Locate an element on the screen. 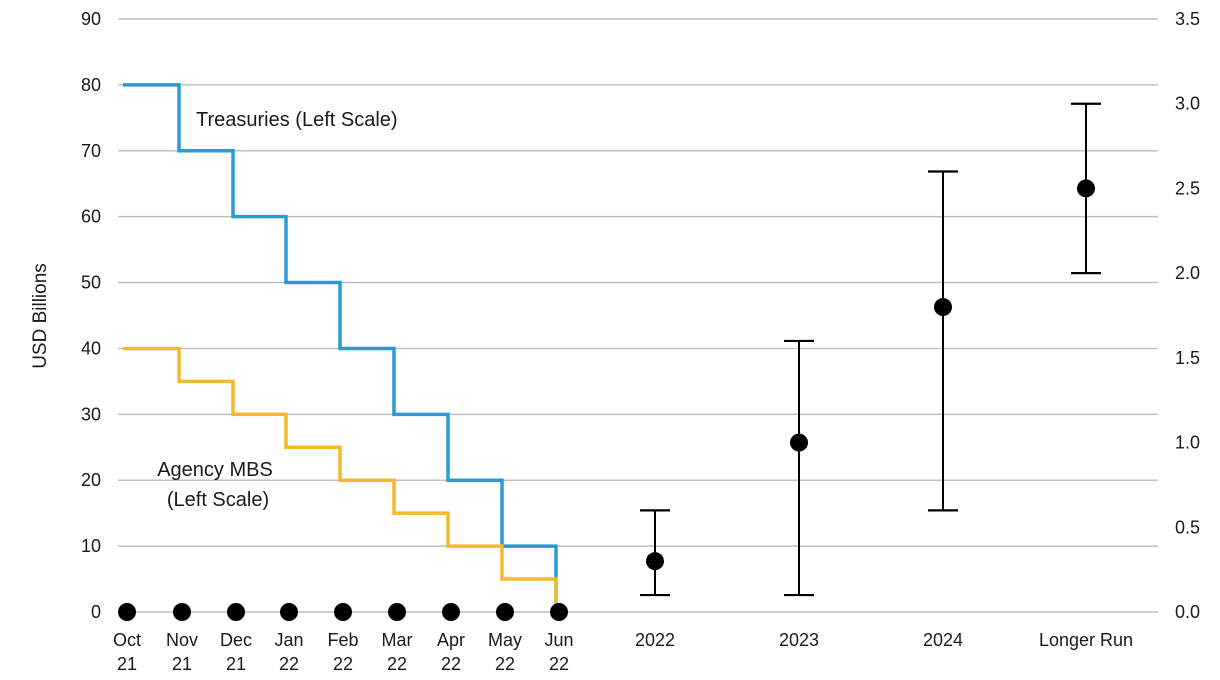  left-tick-label: 30 is located at coordinates (91, 414).